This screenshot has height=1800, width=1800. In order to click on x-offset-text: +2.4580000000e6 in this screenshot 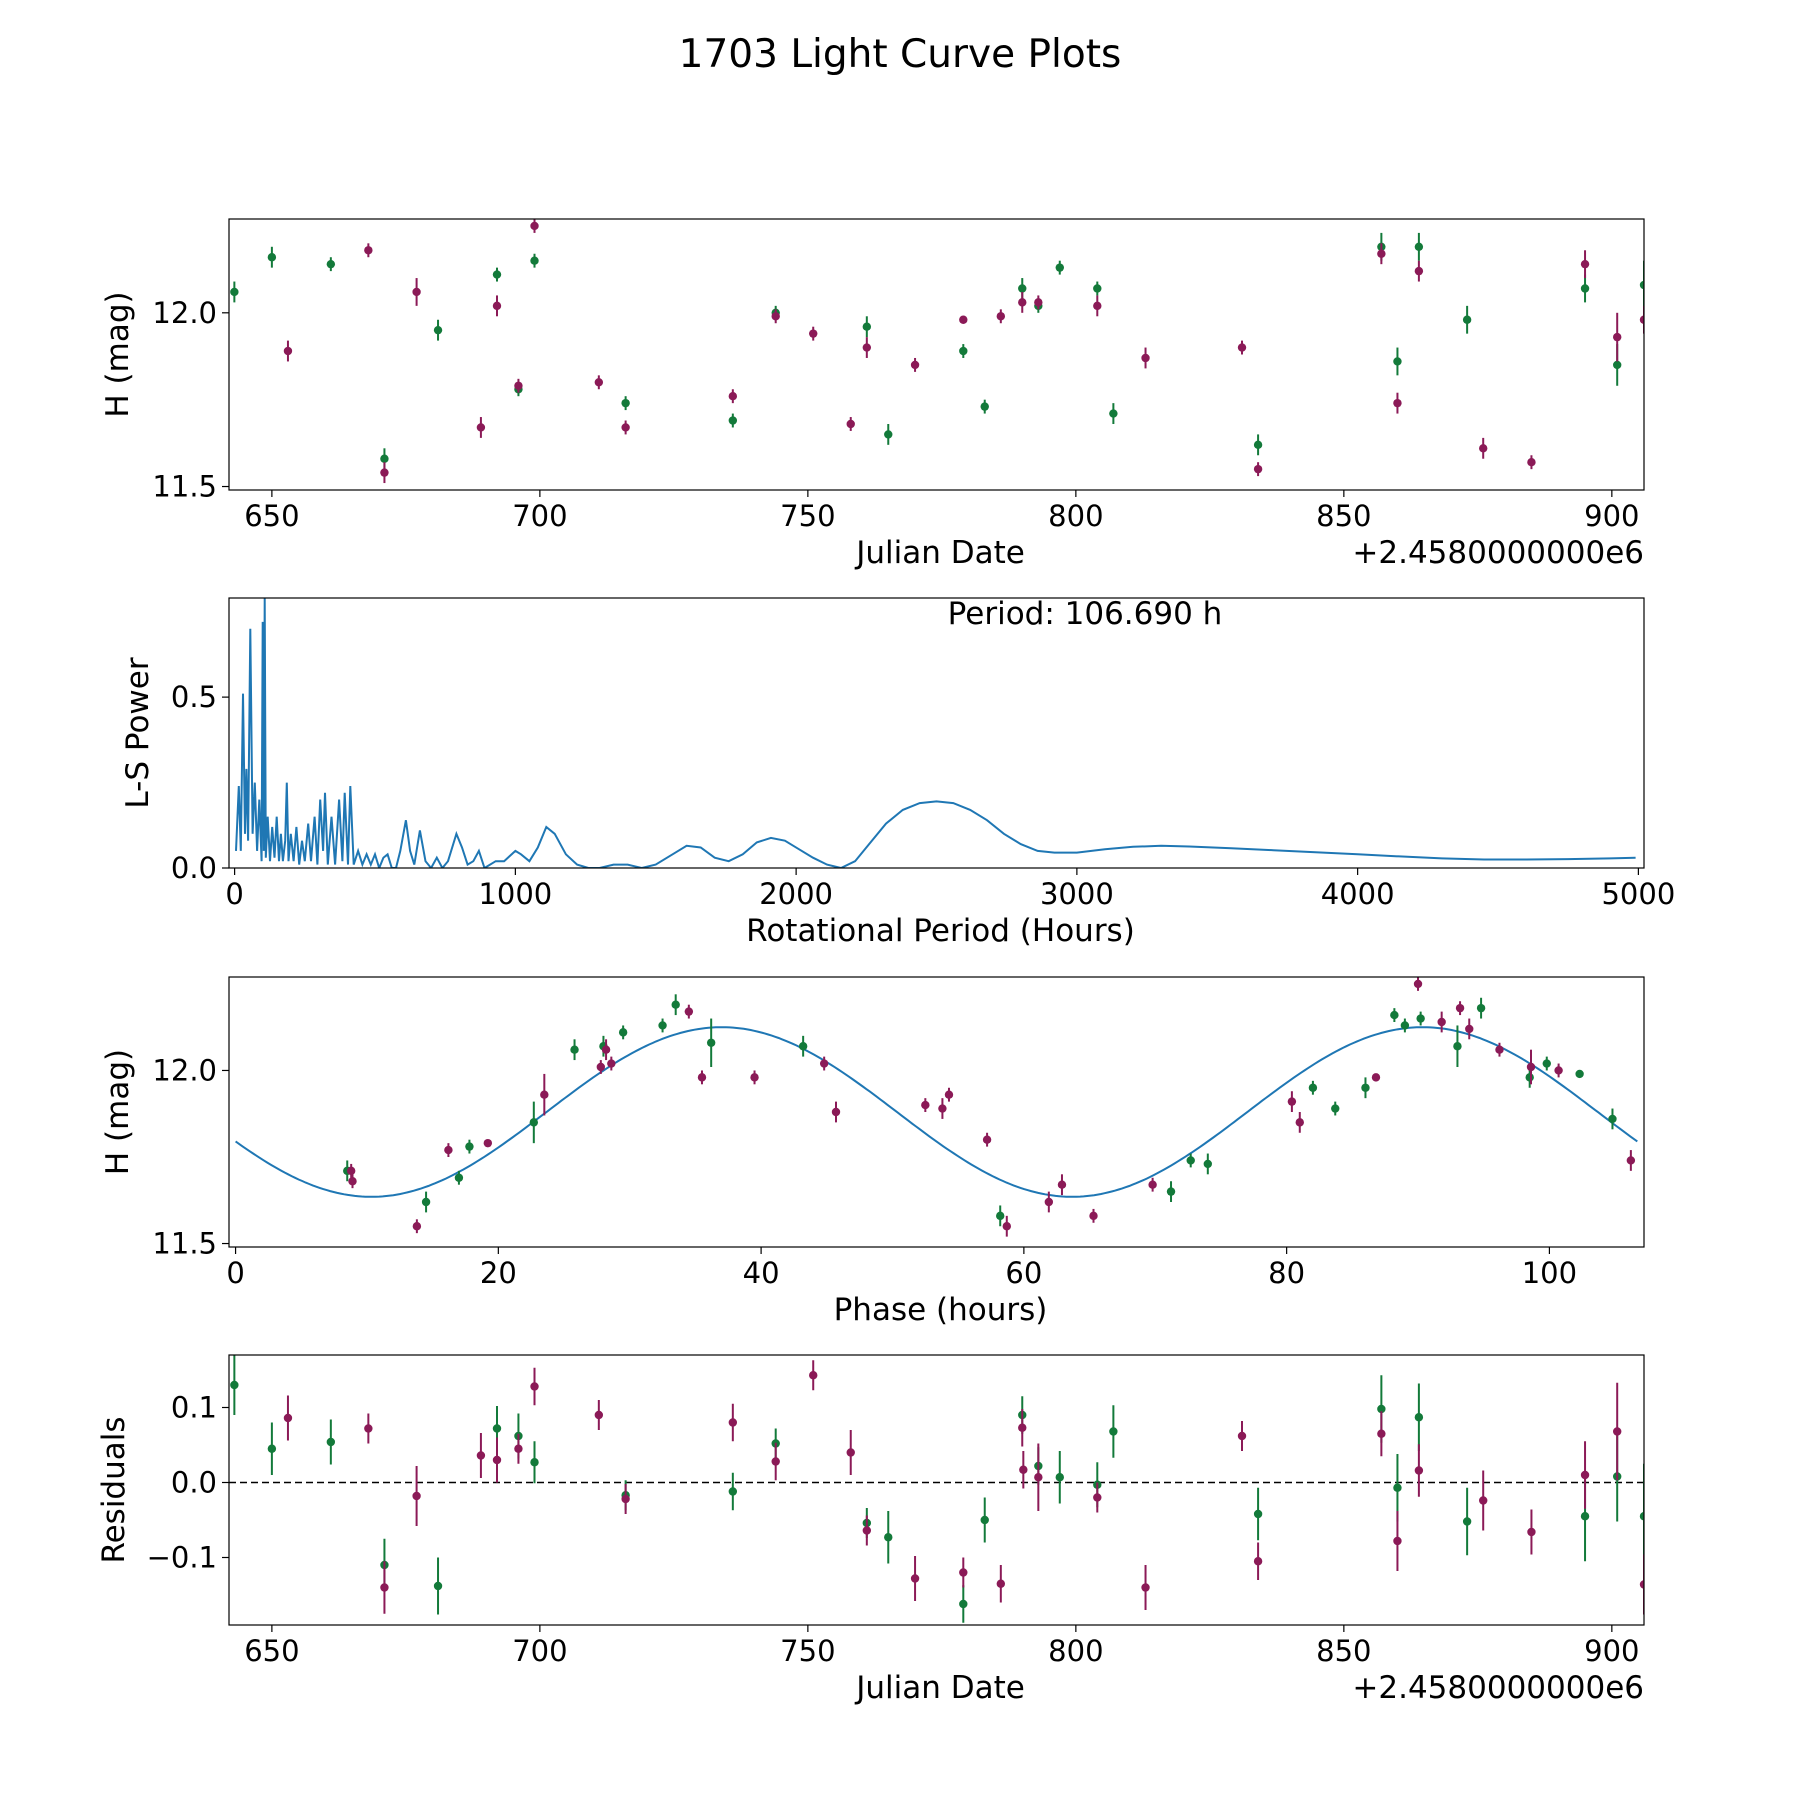, I will do `click(1498, 553)`.